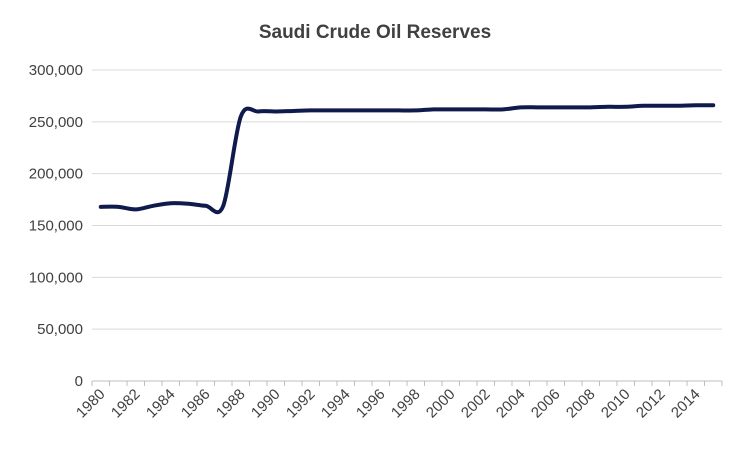 This screenshot has height=450, width=750. I want to click on y-tick-label: 100,000, so click(56, 277).